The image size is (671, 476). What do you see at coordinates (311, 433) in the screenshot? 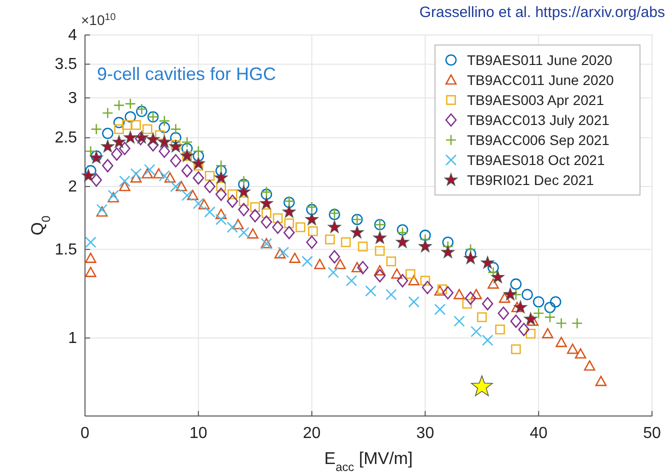
I see `x-tick-label: 20` at bounding box center [311, 433].